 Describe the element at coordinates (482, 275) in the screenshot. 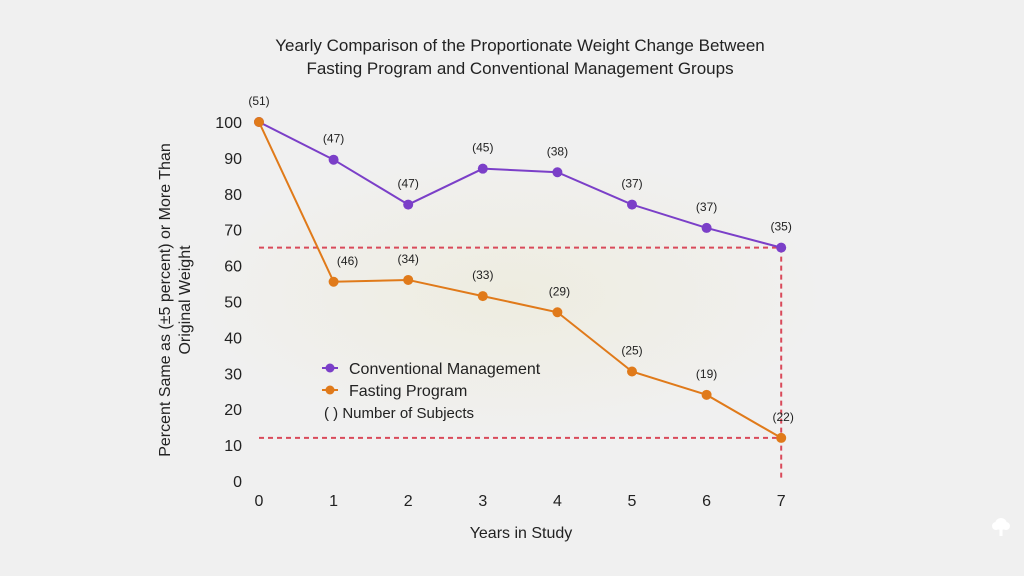

I see `subject-count-label: (33)` at that location.